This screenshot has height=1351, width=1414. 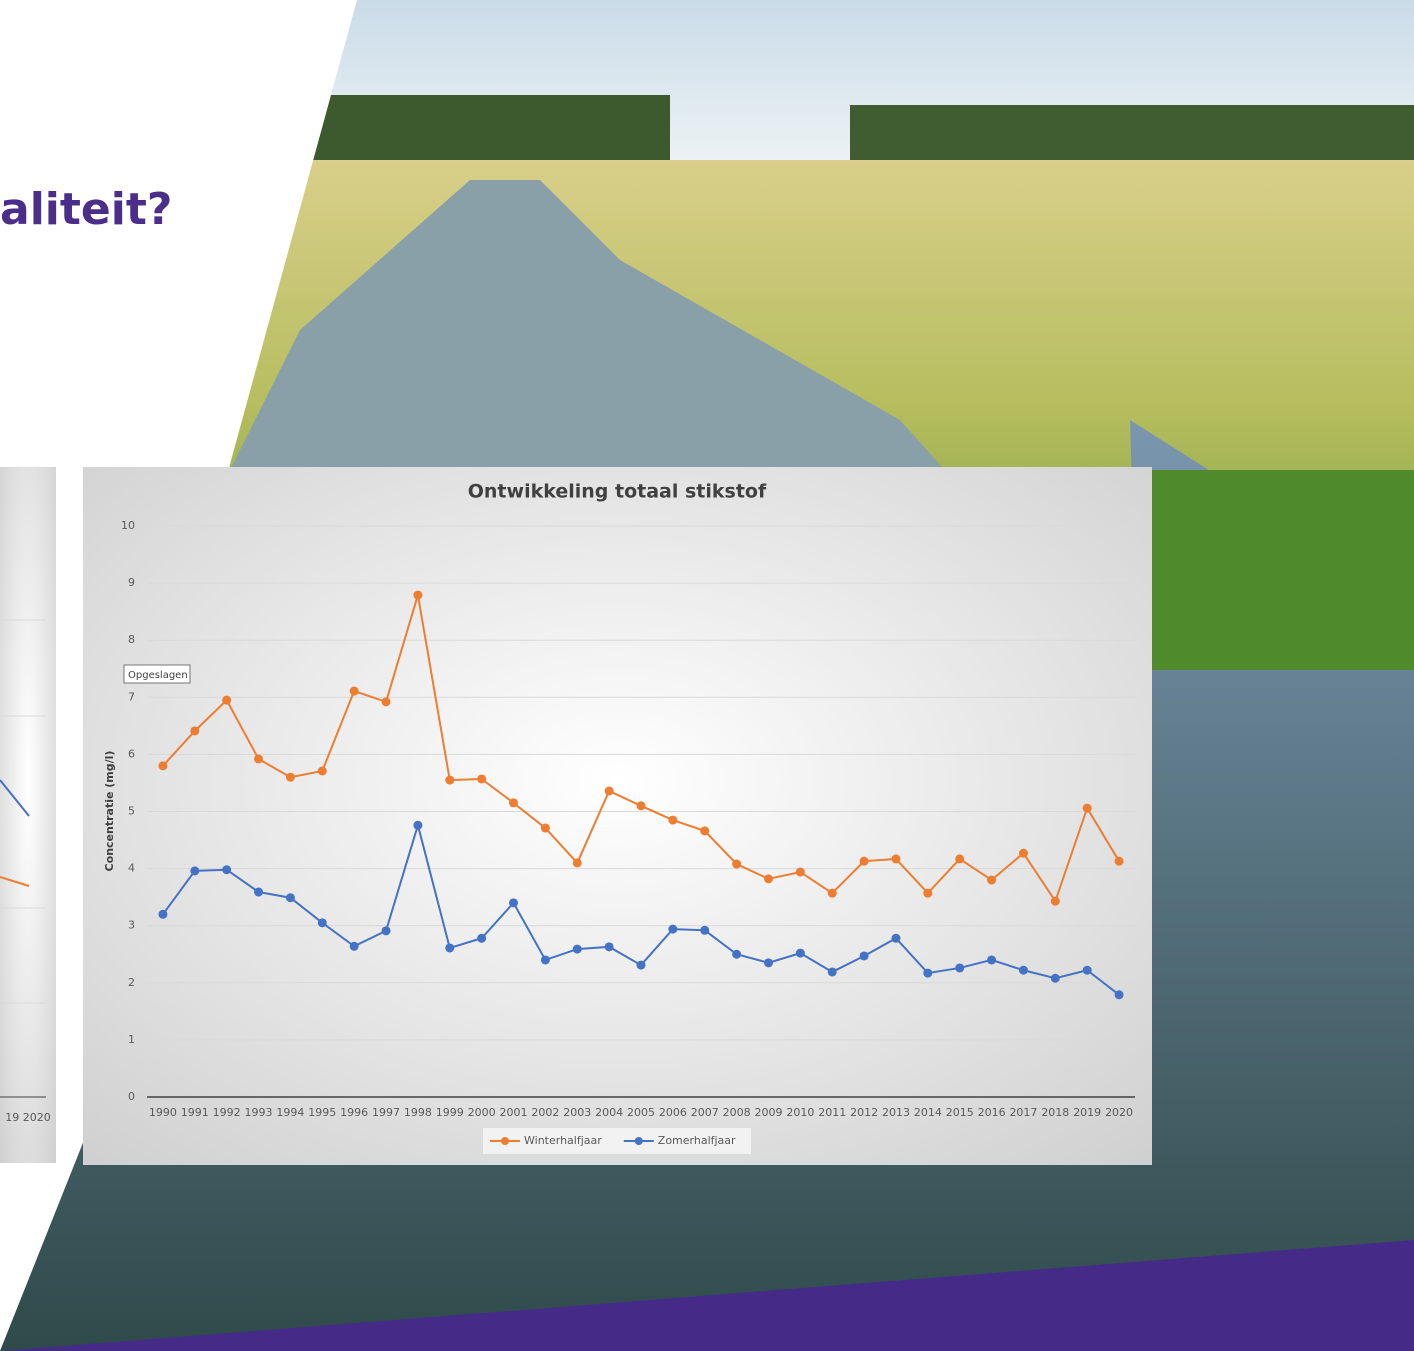 What do you see at coordinates (131, 868) in the screenshot?
I see `y-tick-label: 4` at bounding box center [131, 868].